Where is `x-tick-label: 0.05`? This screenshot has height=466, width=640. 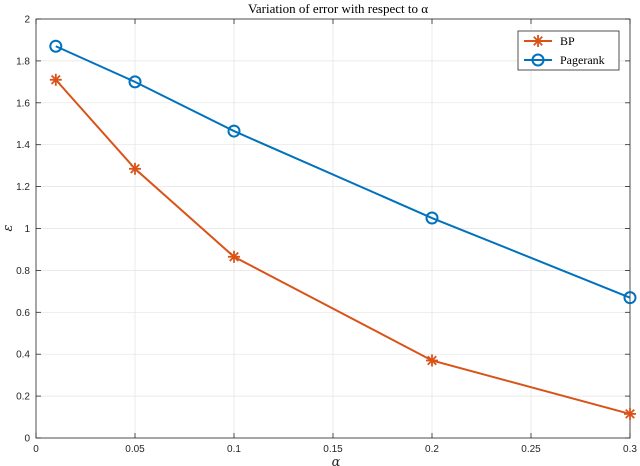 x-tick-label: 0.05 is located at coordinates (135, 449).